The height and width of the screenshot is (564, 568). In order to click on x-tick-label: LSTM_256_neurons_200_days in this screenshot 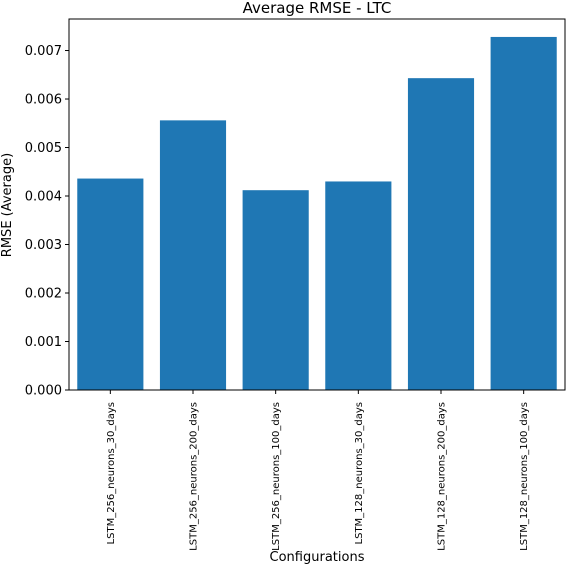, I will do `click(194, 476)`.